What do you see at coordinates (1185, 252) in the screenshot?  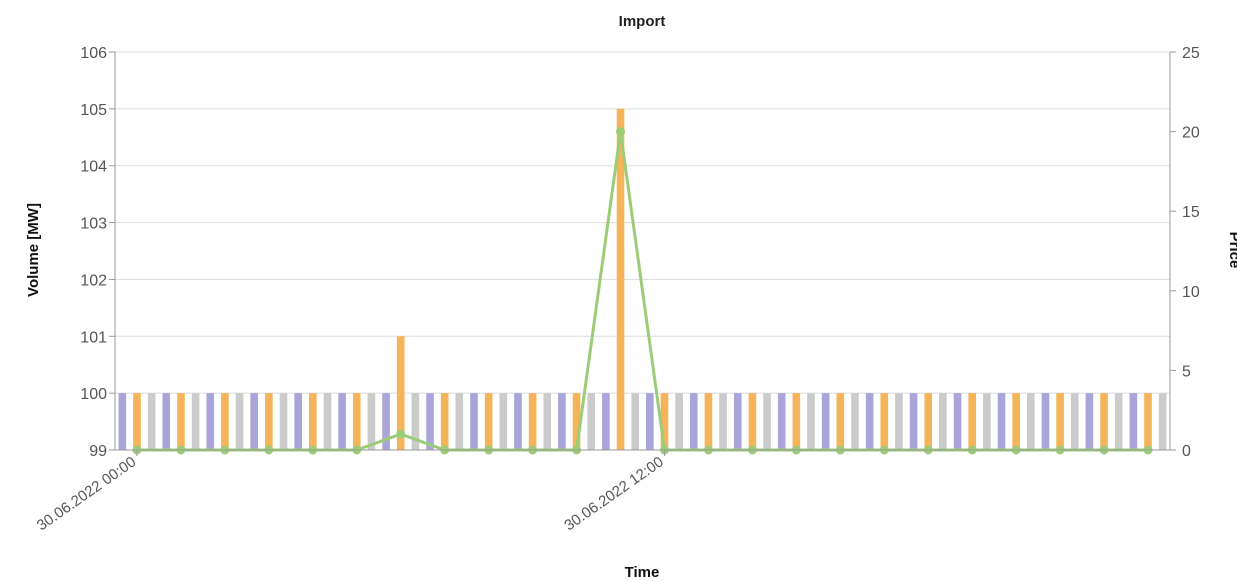 I see `y2-axis-ticks: 0 5 10 15 20 25` at bounding box center [1185, 252].